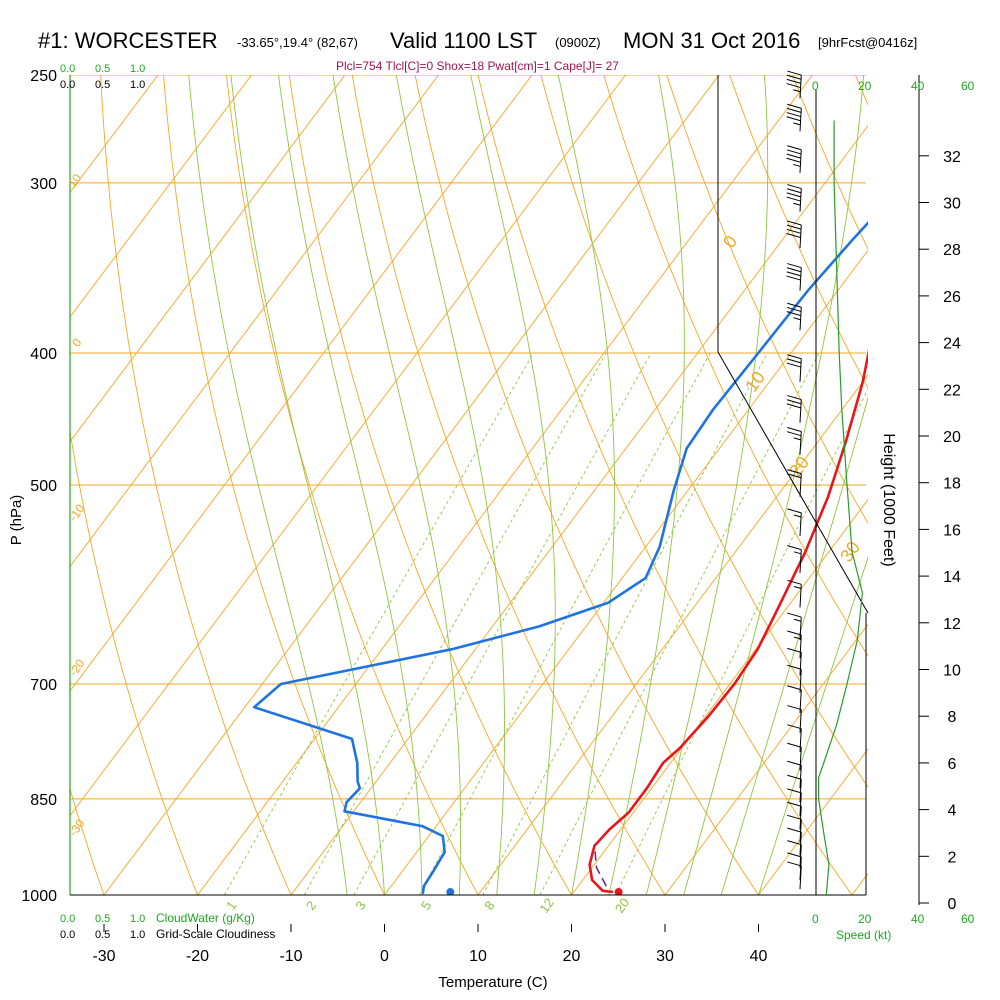 This screenshot has height=1000, width=1000. What do you see at coordinates (102, 919) in the screenshot?
I see `cloudwater-tick-bottom-1: 0.5` at bounding box center [102, 919].